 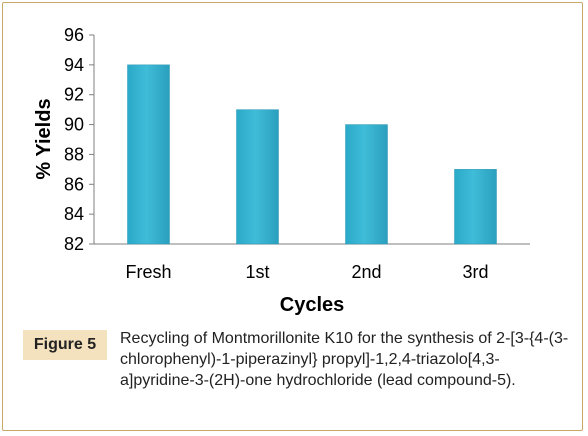 I want to click on y-tick-label: 92, so click(x=74, y=95).